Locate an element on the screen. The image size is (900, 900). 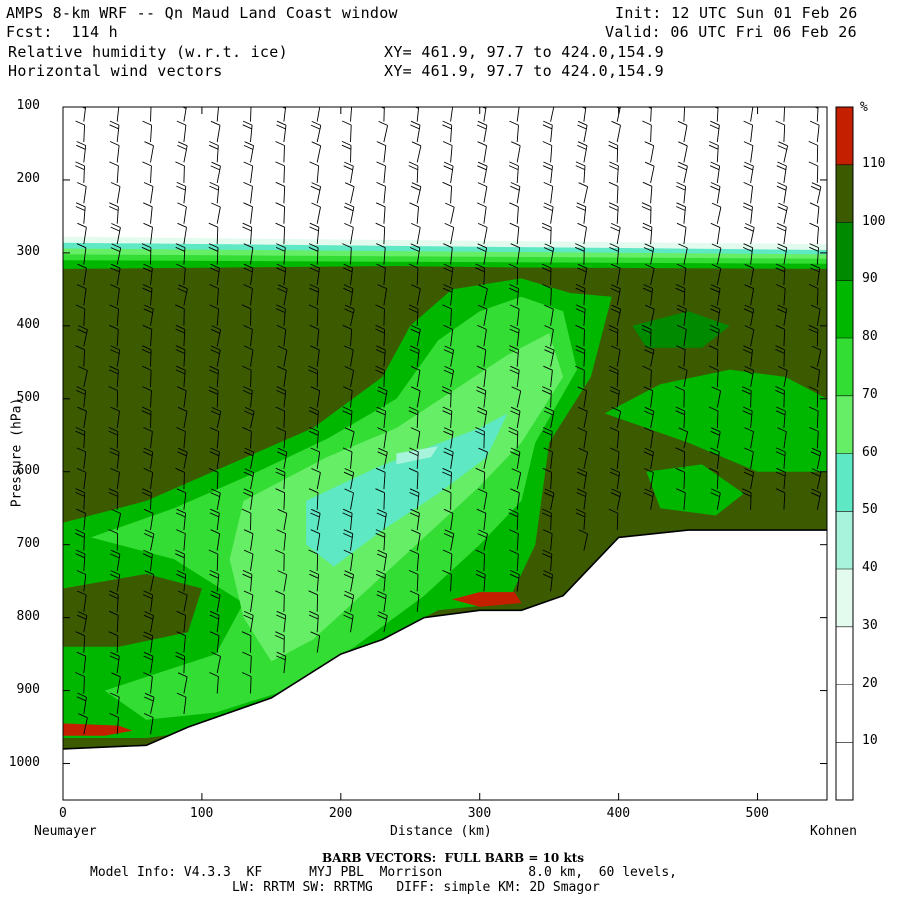
forecast-hour: Fcst: 114 h is located at coordinates (62, 32).